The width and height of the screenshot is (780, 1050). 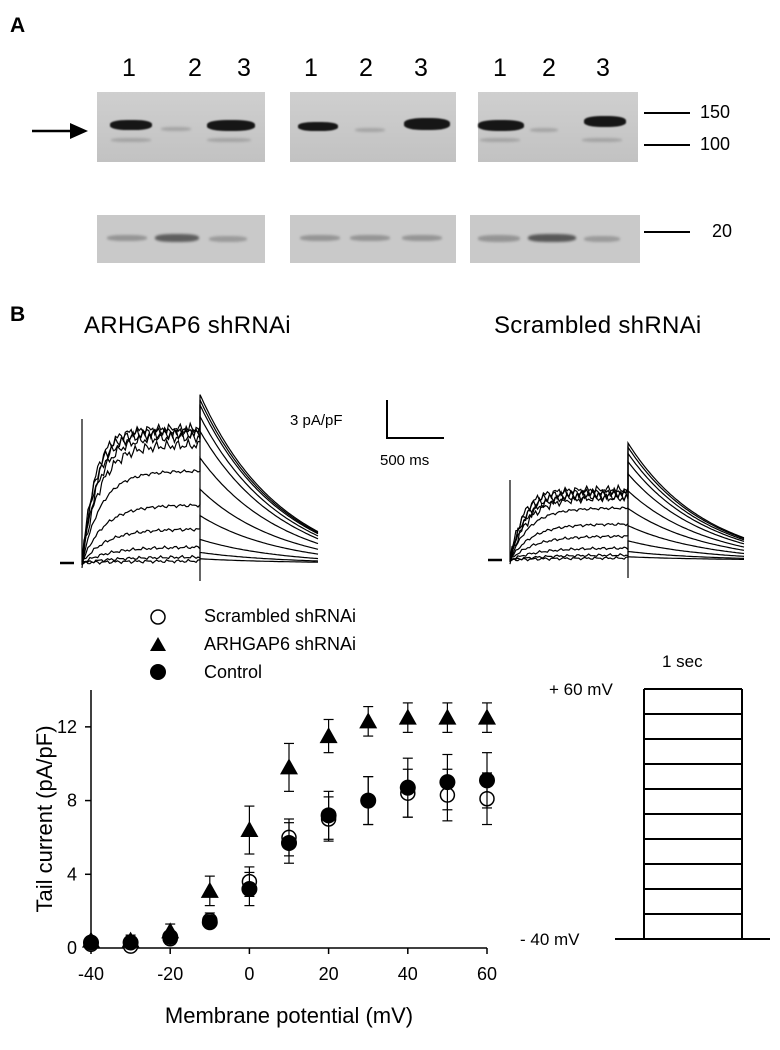 I want to click on x-tick-label: 40, so click(x=408, y=974).